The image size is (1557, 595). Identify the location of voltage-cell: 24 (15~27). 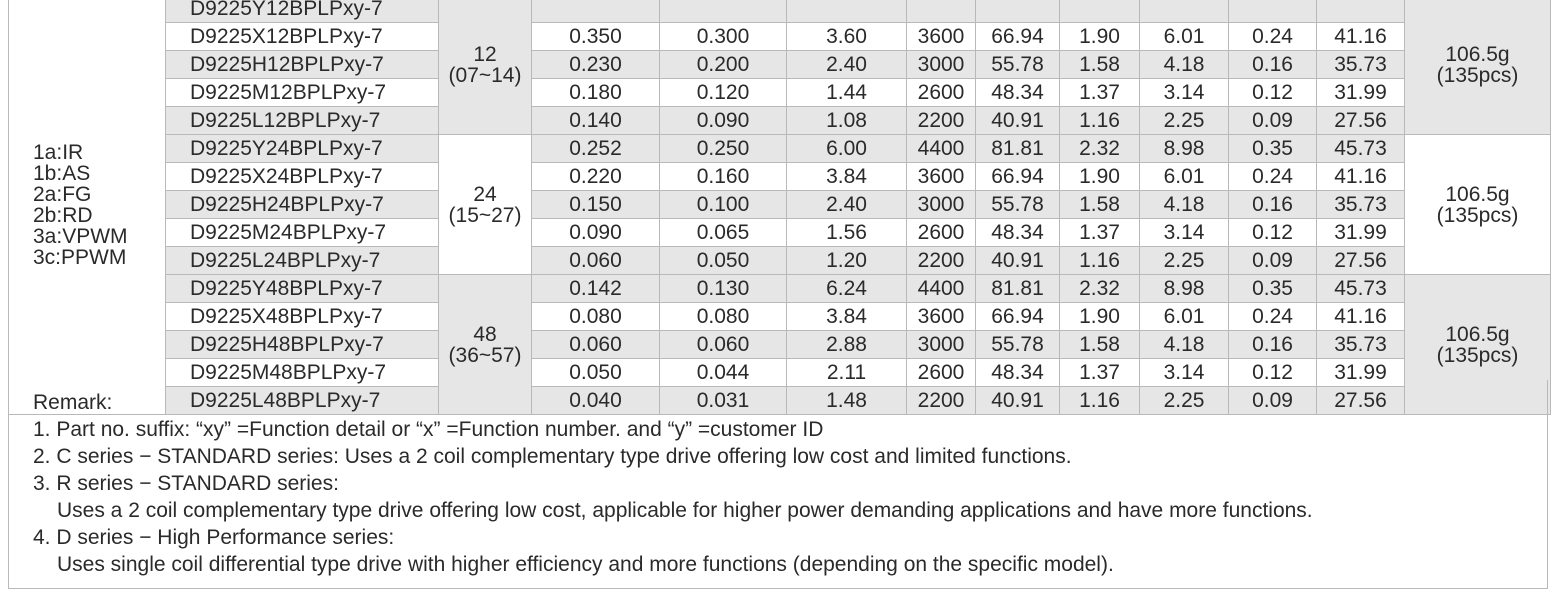
(485, 204).